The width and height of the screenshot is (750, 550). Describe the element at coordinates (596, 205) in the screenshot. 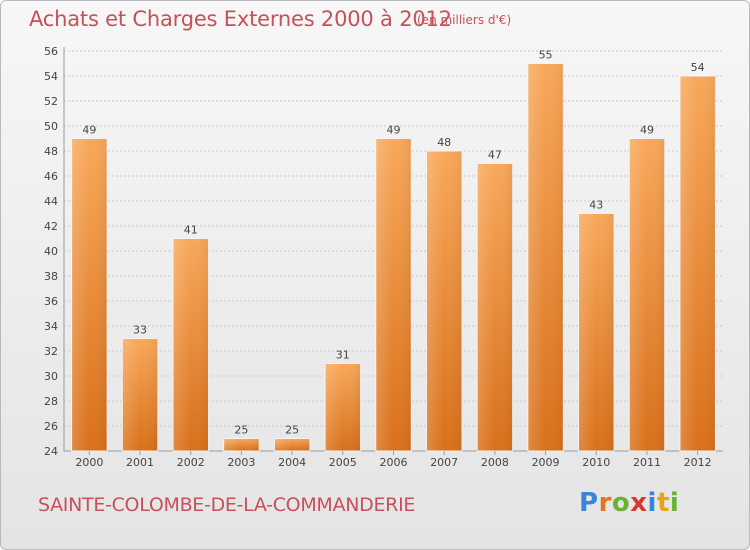

I see `data-label: 43` at that location.